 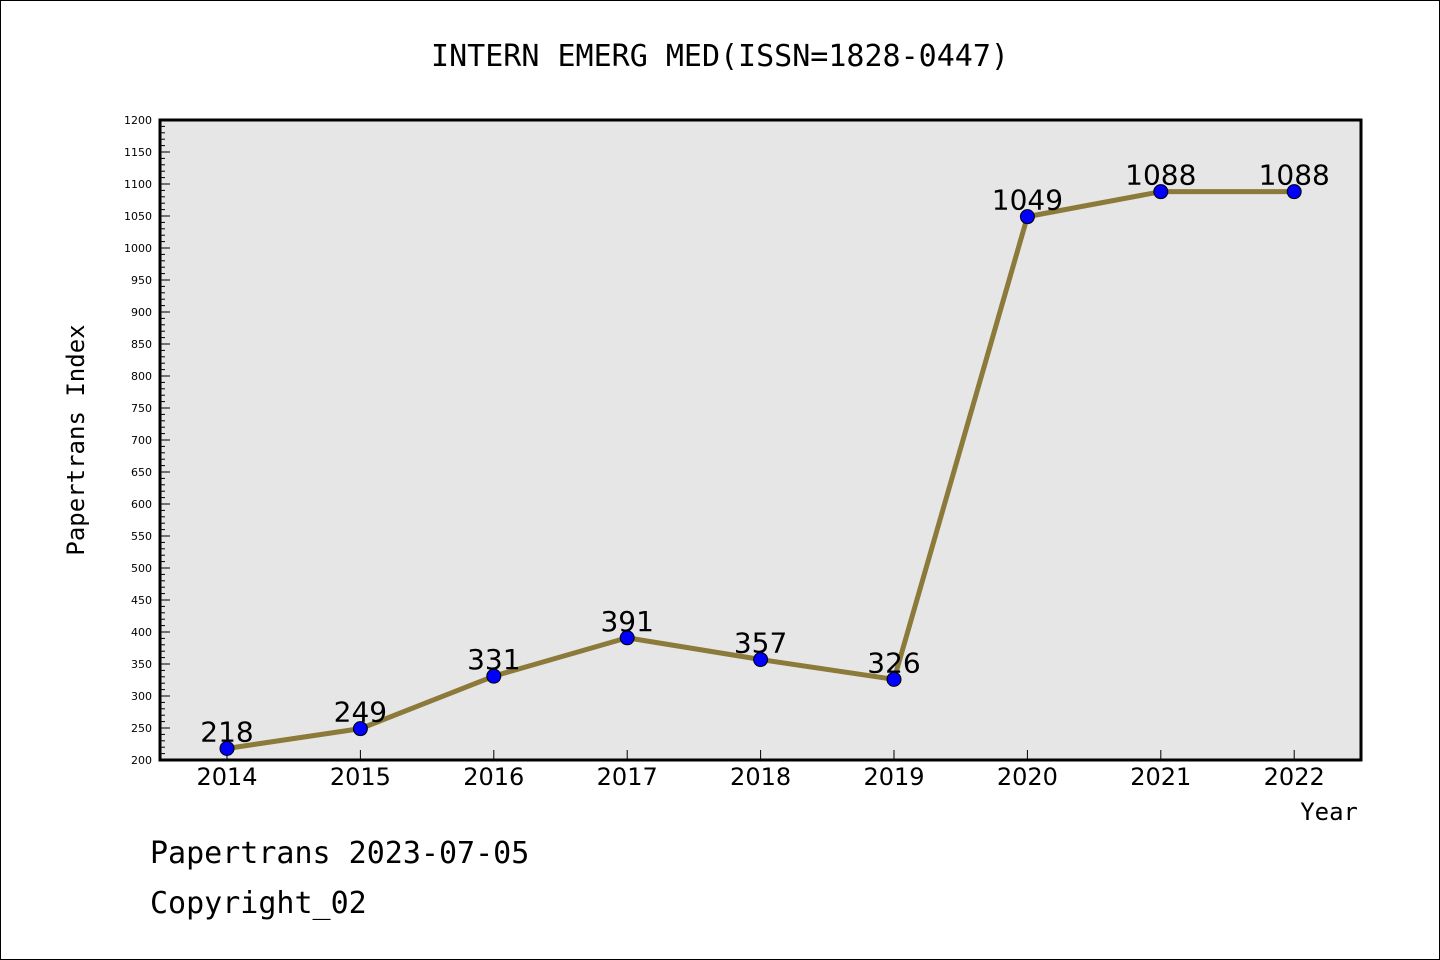 I want to click on y-tick-label: 1100, so click(x=138, y=184).